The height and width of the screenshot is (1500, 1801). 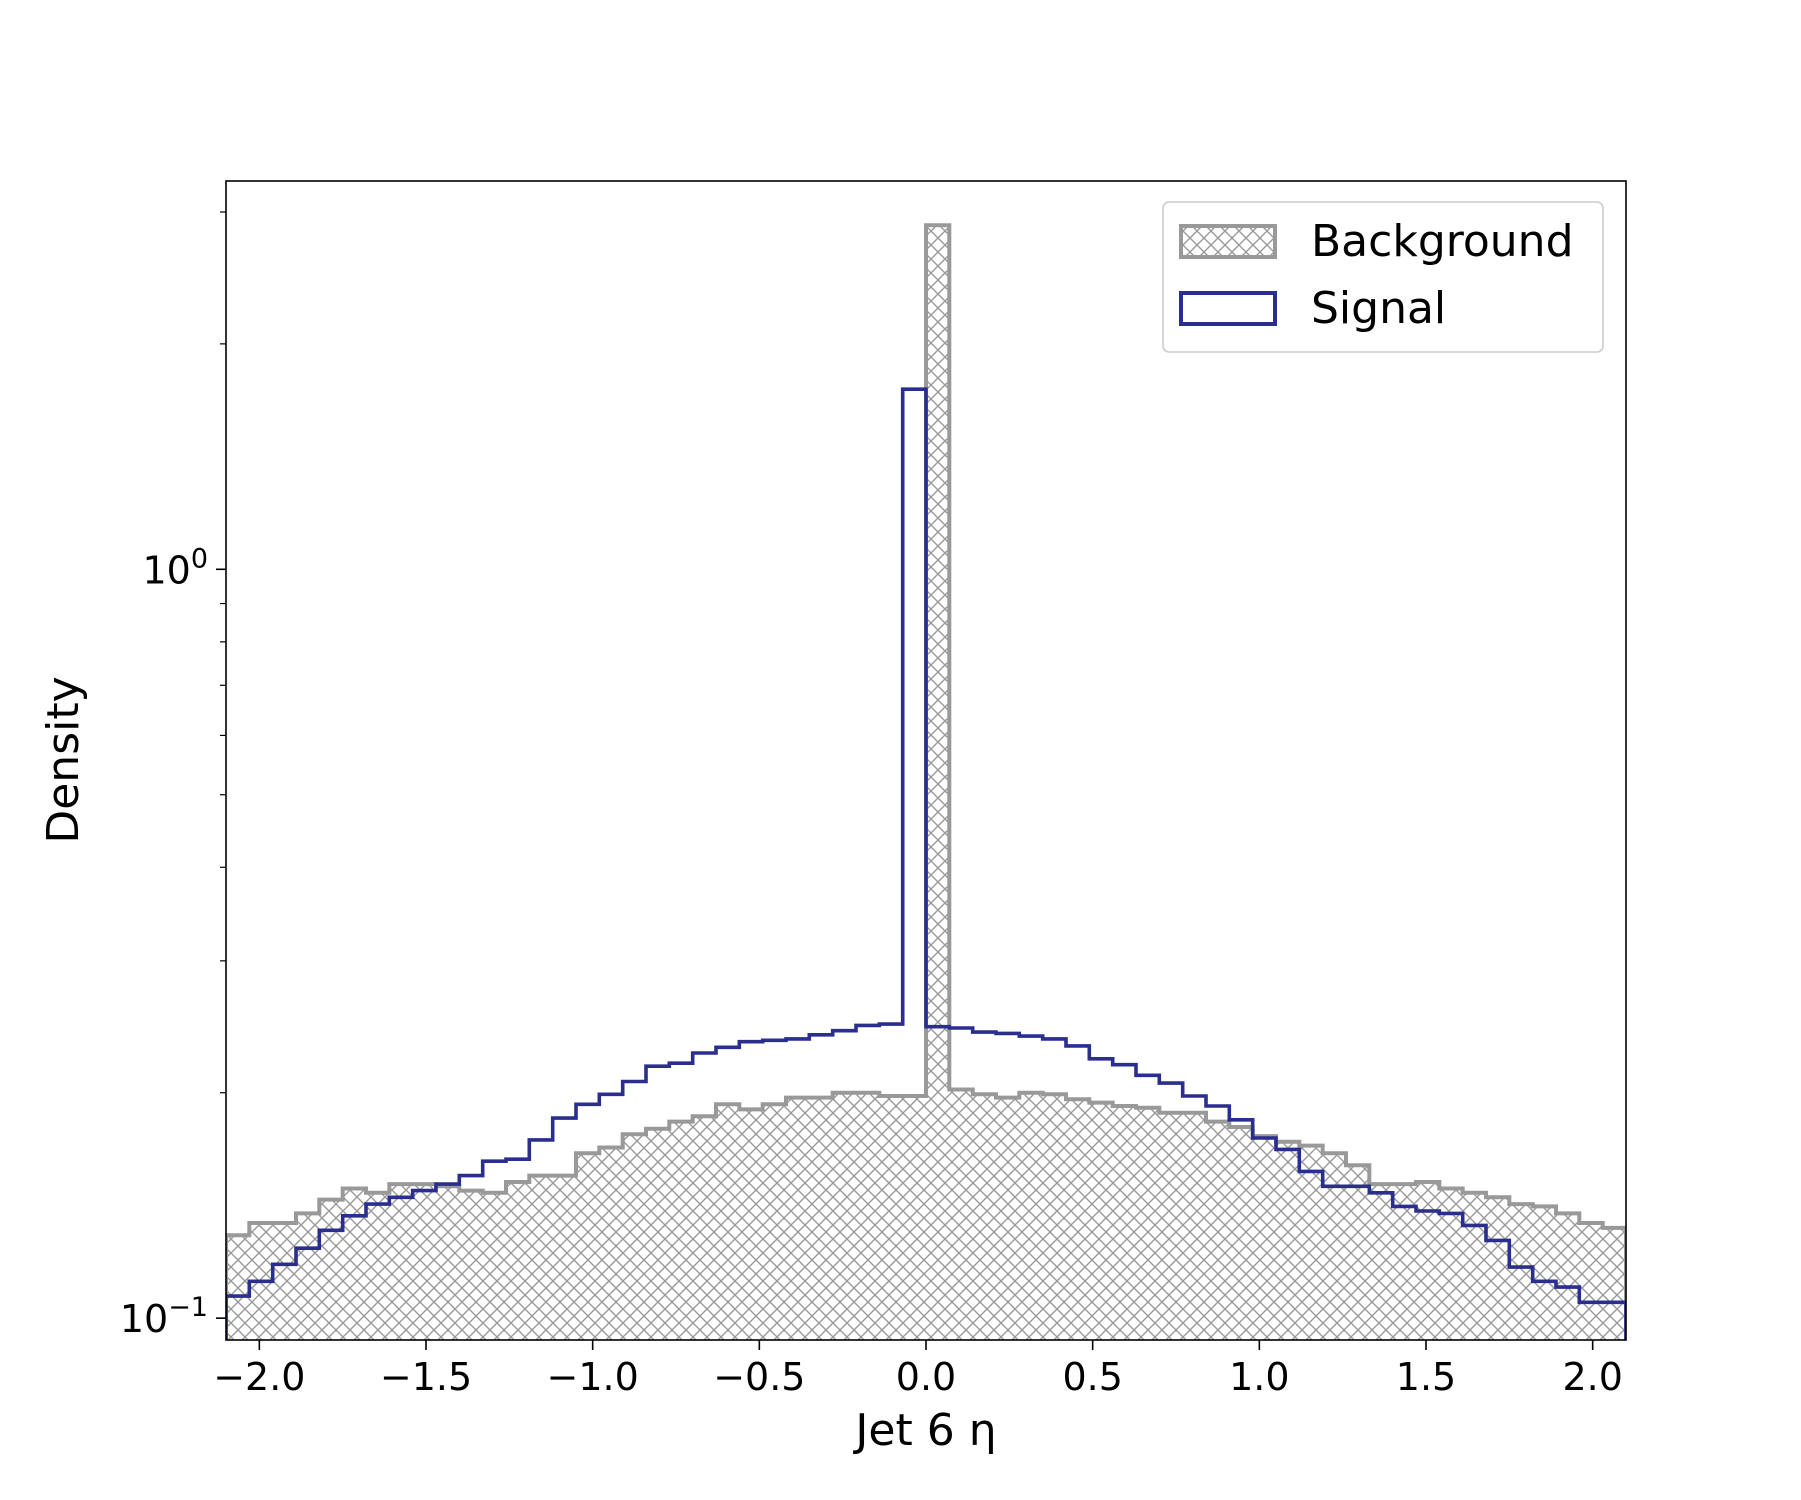 I want to click on x-tick-label: 1.0, so click(x=1259, y=1377).